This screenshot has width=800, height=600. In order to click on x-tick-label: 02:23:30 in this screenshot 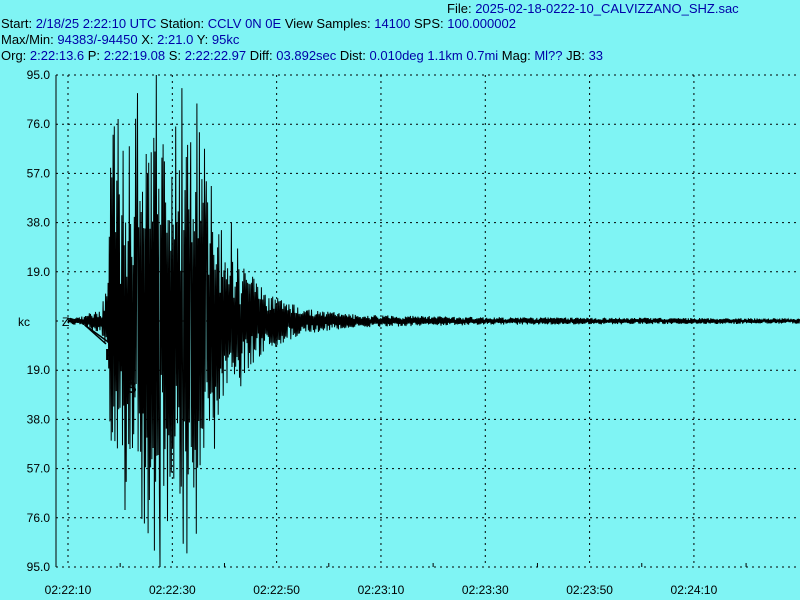, I will do `click(485, 590)`.